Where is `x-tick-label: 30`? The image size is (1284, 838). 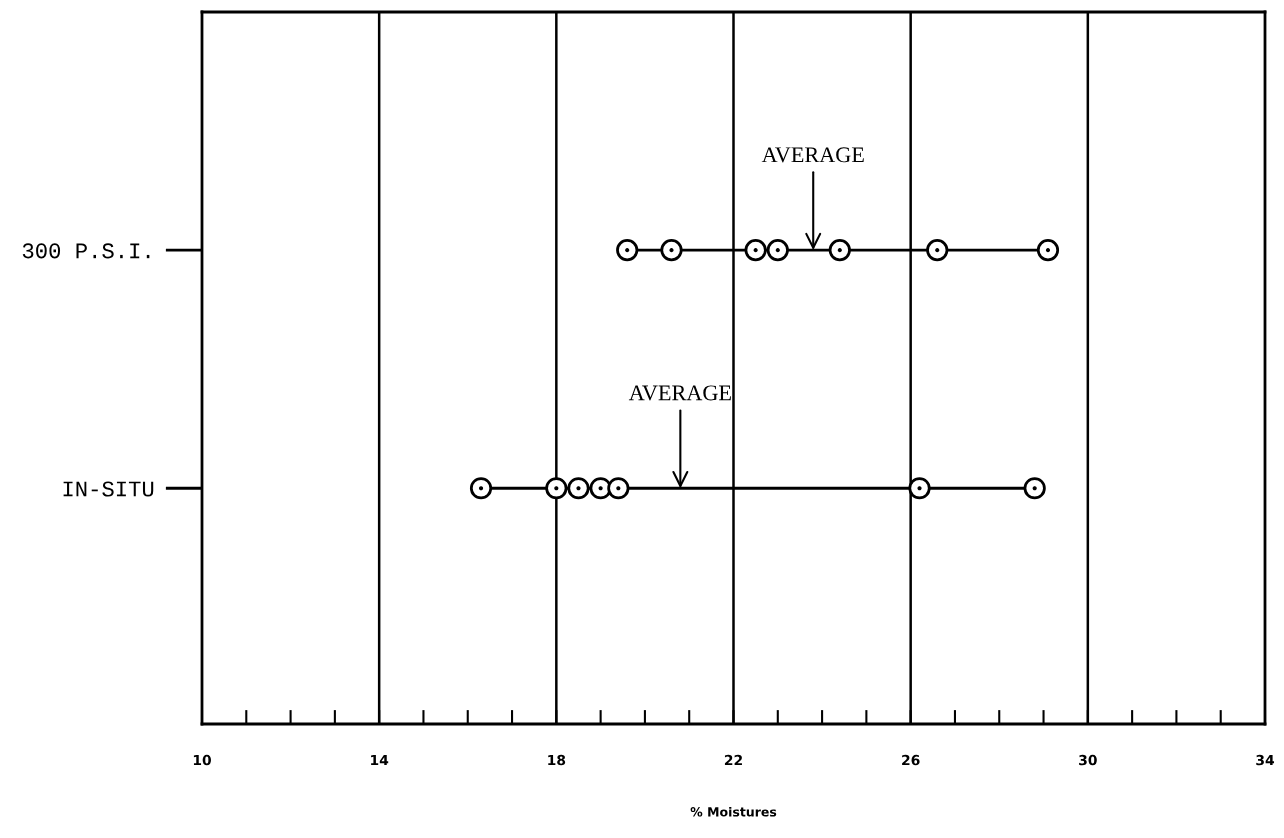 x-tick-label: 30 is located at coordinates (1088, 760).